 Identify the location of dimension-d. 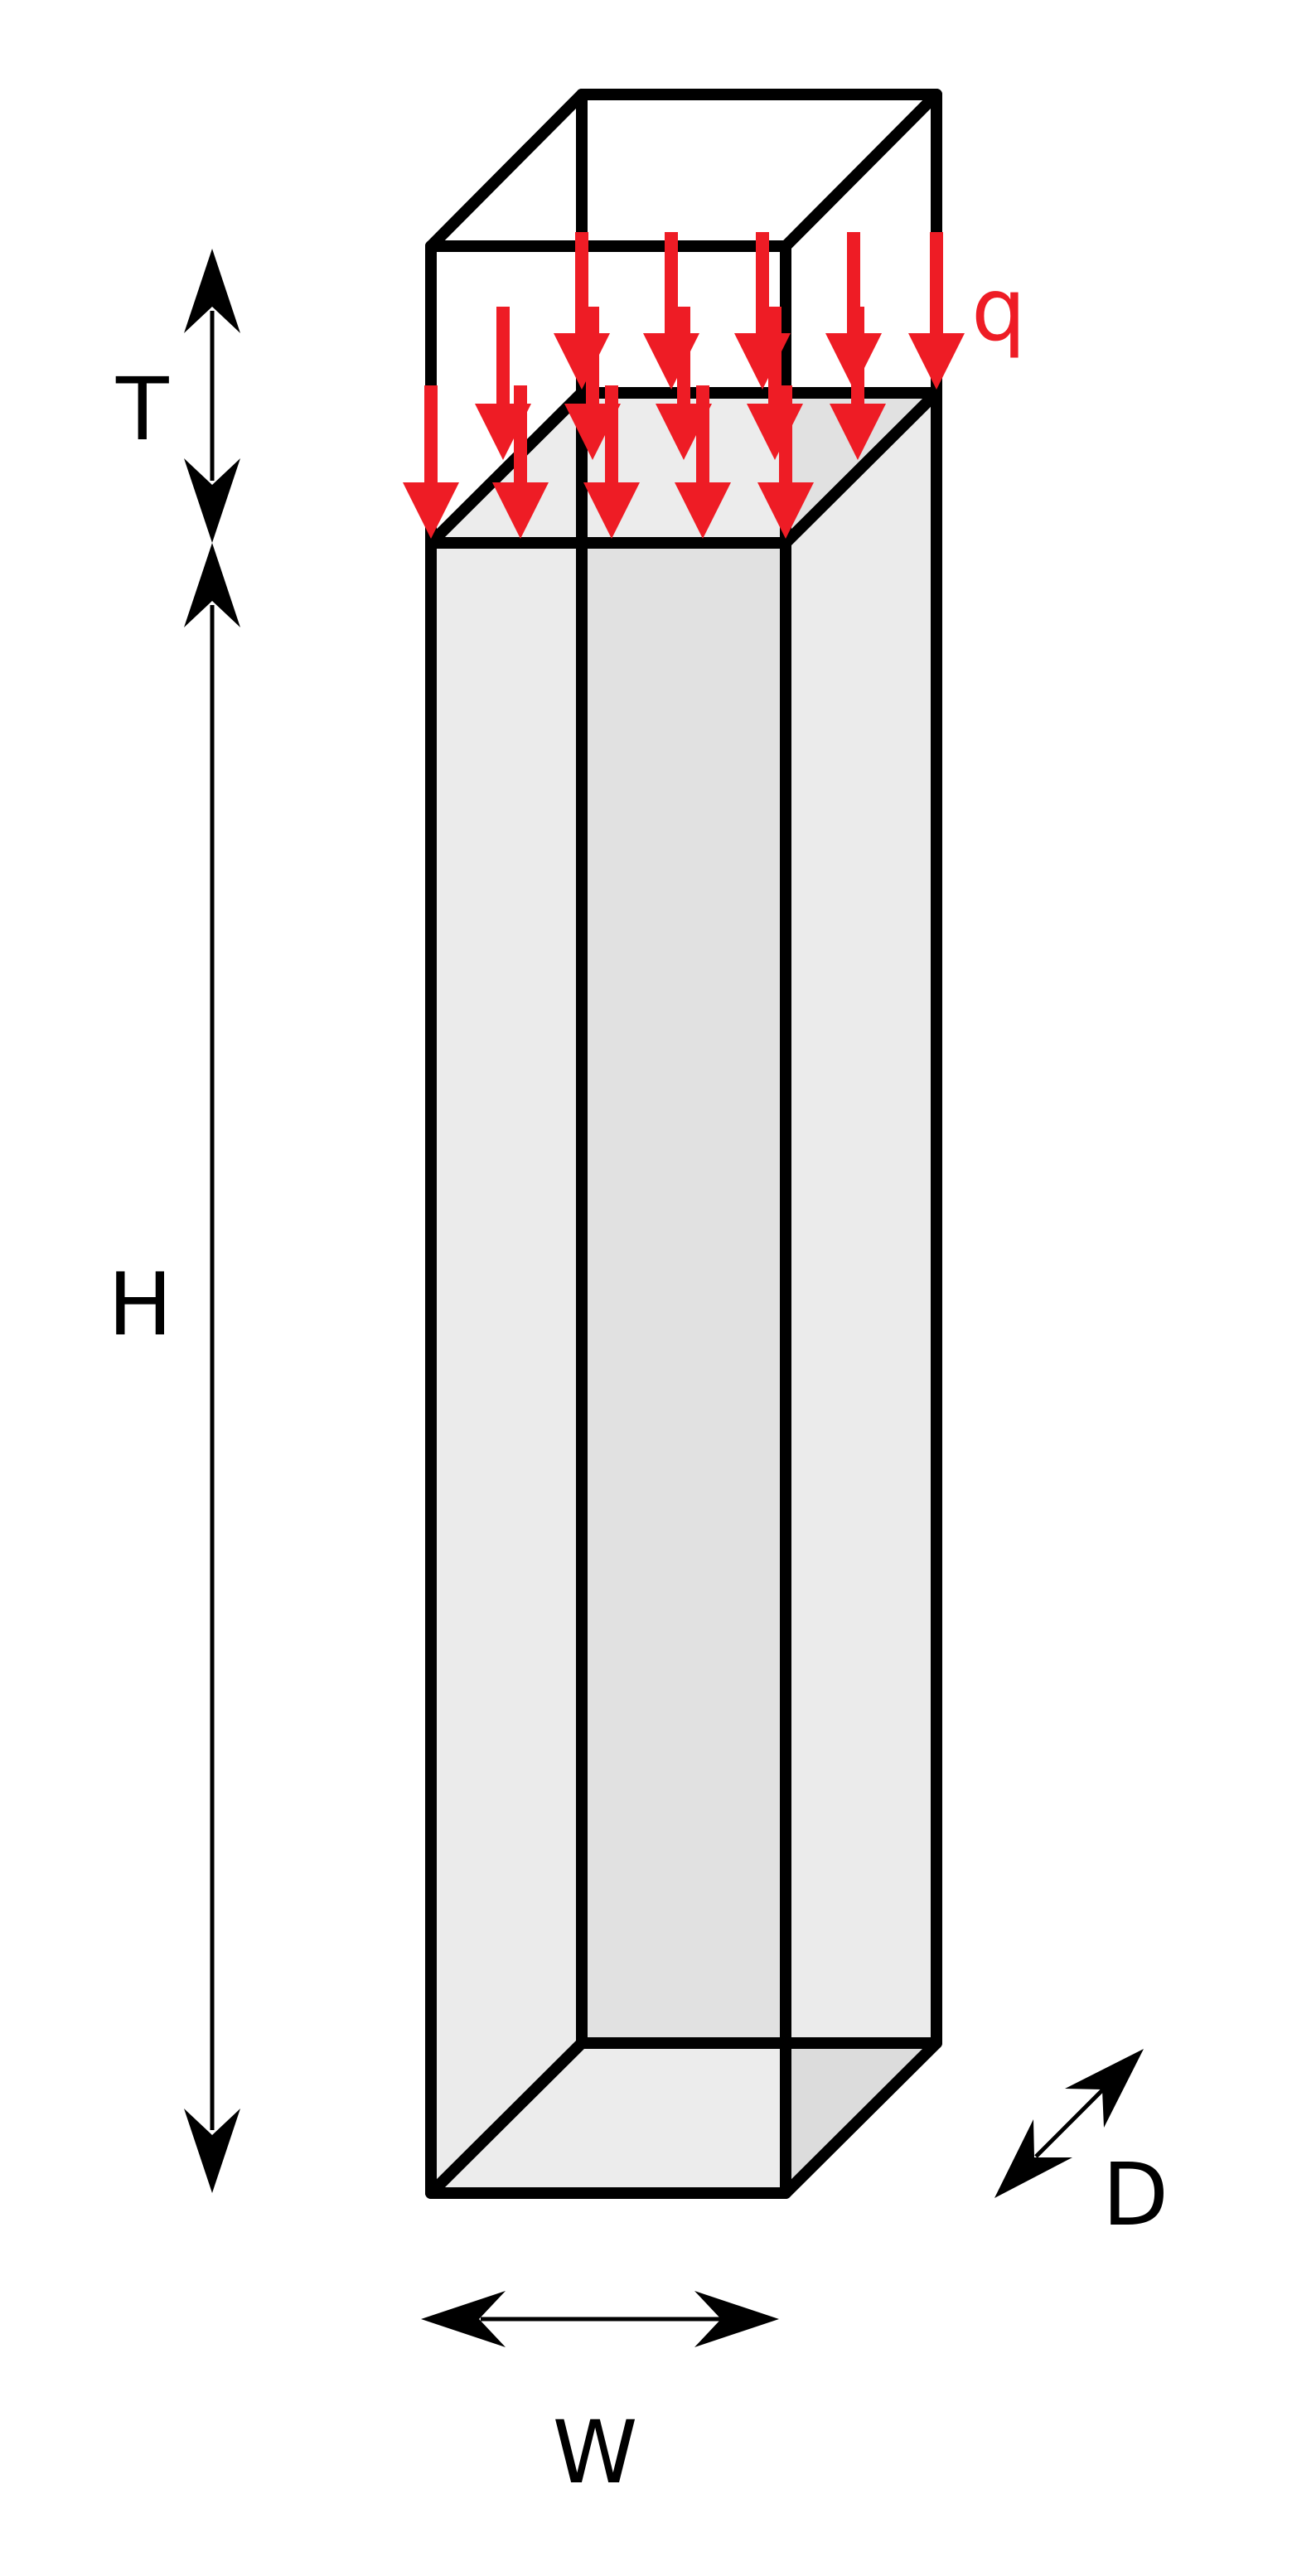
(1069, 2123).